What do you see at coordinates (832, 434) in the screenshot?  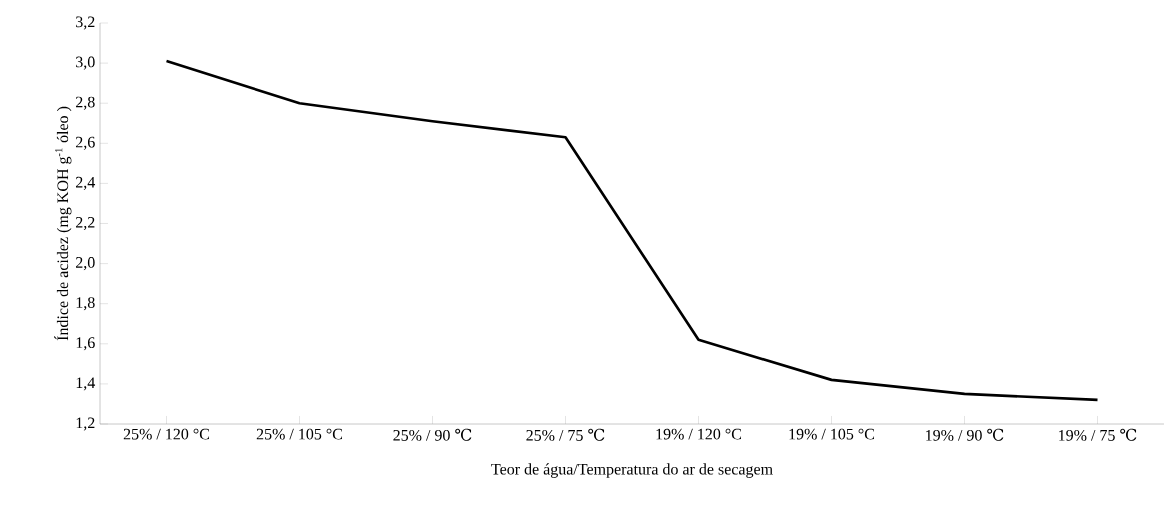 I see `x-tick-label: 19% / 105 °C` at bounding box center [832, 434].